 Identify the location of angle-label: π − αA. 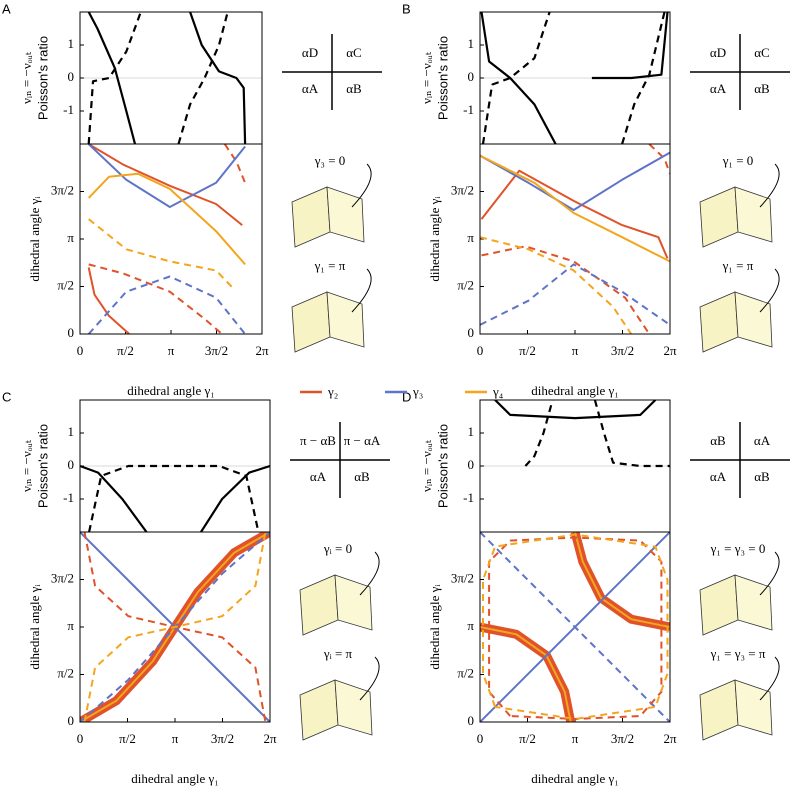
(362, 440).